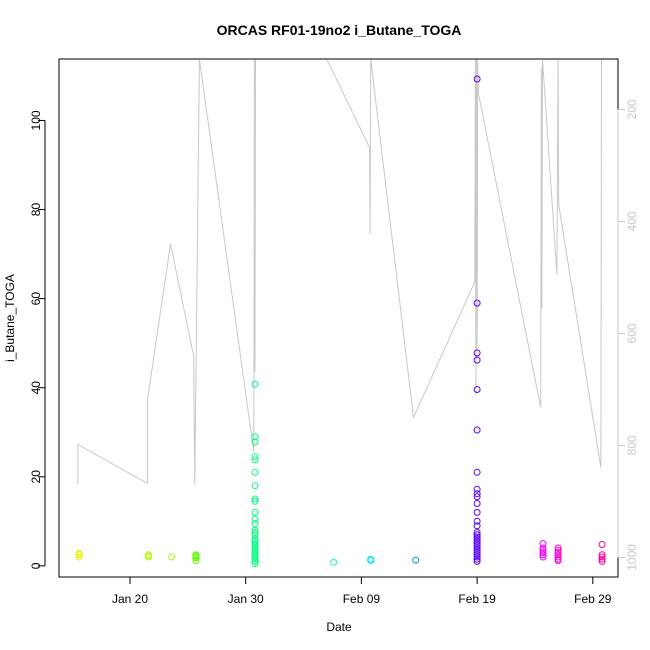  What do you see at coordinates (632, 333) in the screenshot?
I see `y-right-tick-label: 600` at bounding box center [632, 333].